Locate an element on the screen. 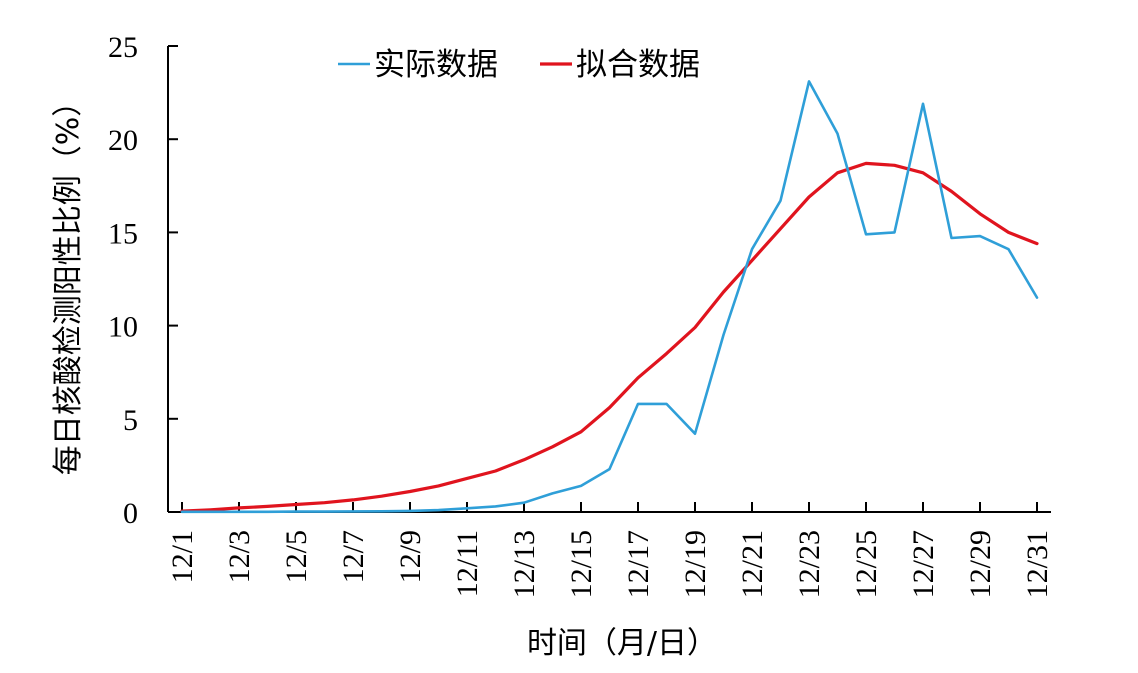  x-tick-label: 12/23 is located at coordinates (809, 564).